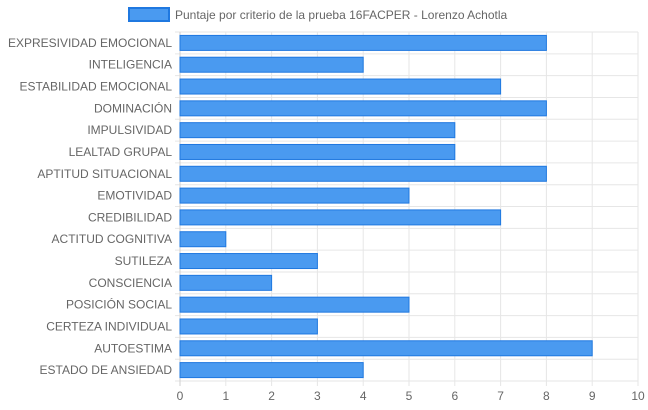 The image size is (648, 410). Describe the element at coordinates (225, 396) in the screenshot. I see `x-tick-label: 1` at that location.